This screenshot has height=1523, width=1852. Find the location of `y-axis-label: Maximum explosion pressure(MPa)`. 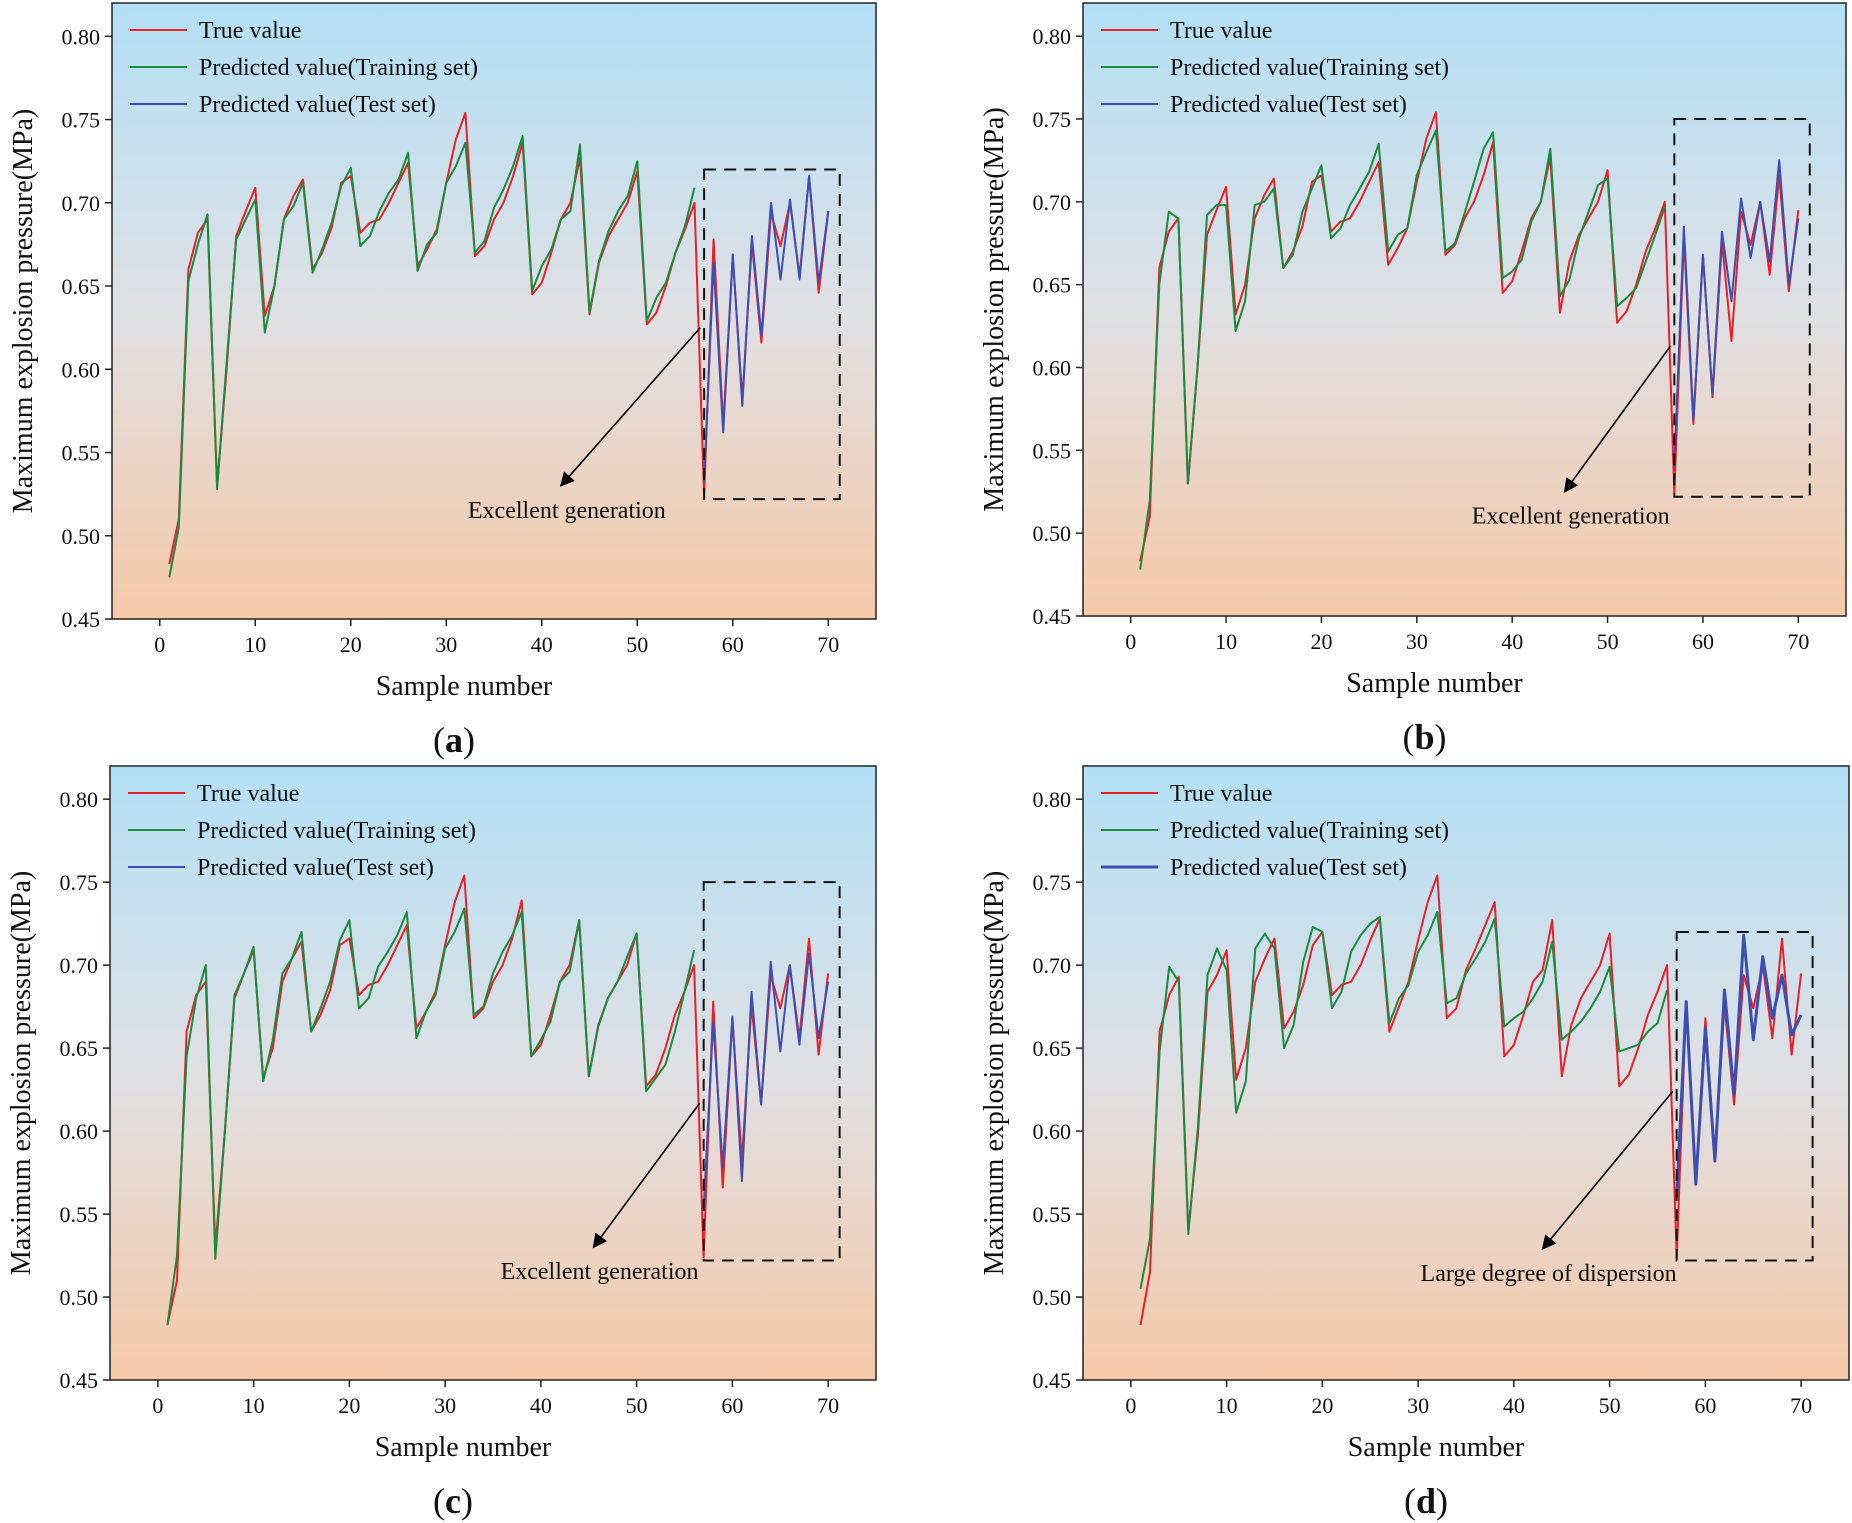

y-axis-label: Maximum explosion pressure(MPa) is located at coordinates (994, 1073).